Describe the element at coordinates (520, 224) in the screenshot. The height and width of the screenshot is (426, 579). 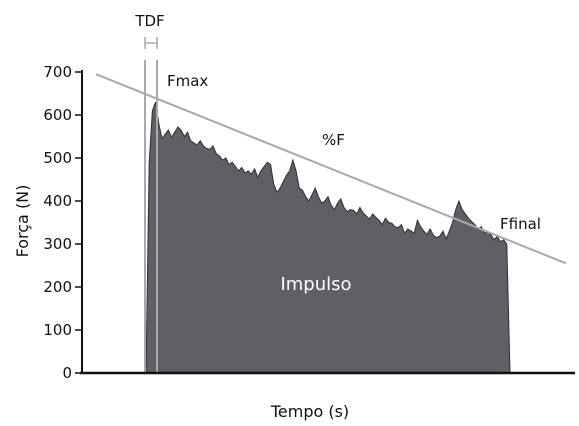
I see `ffinal-label: Ffinal` at that location.